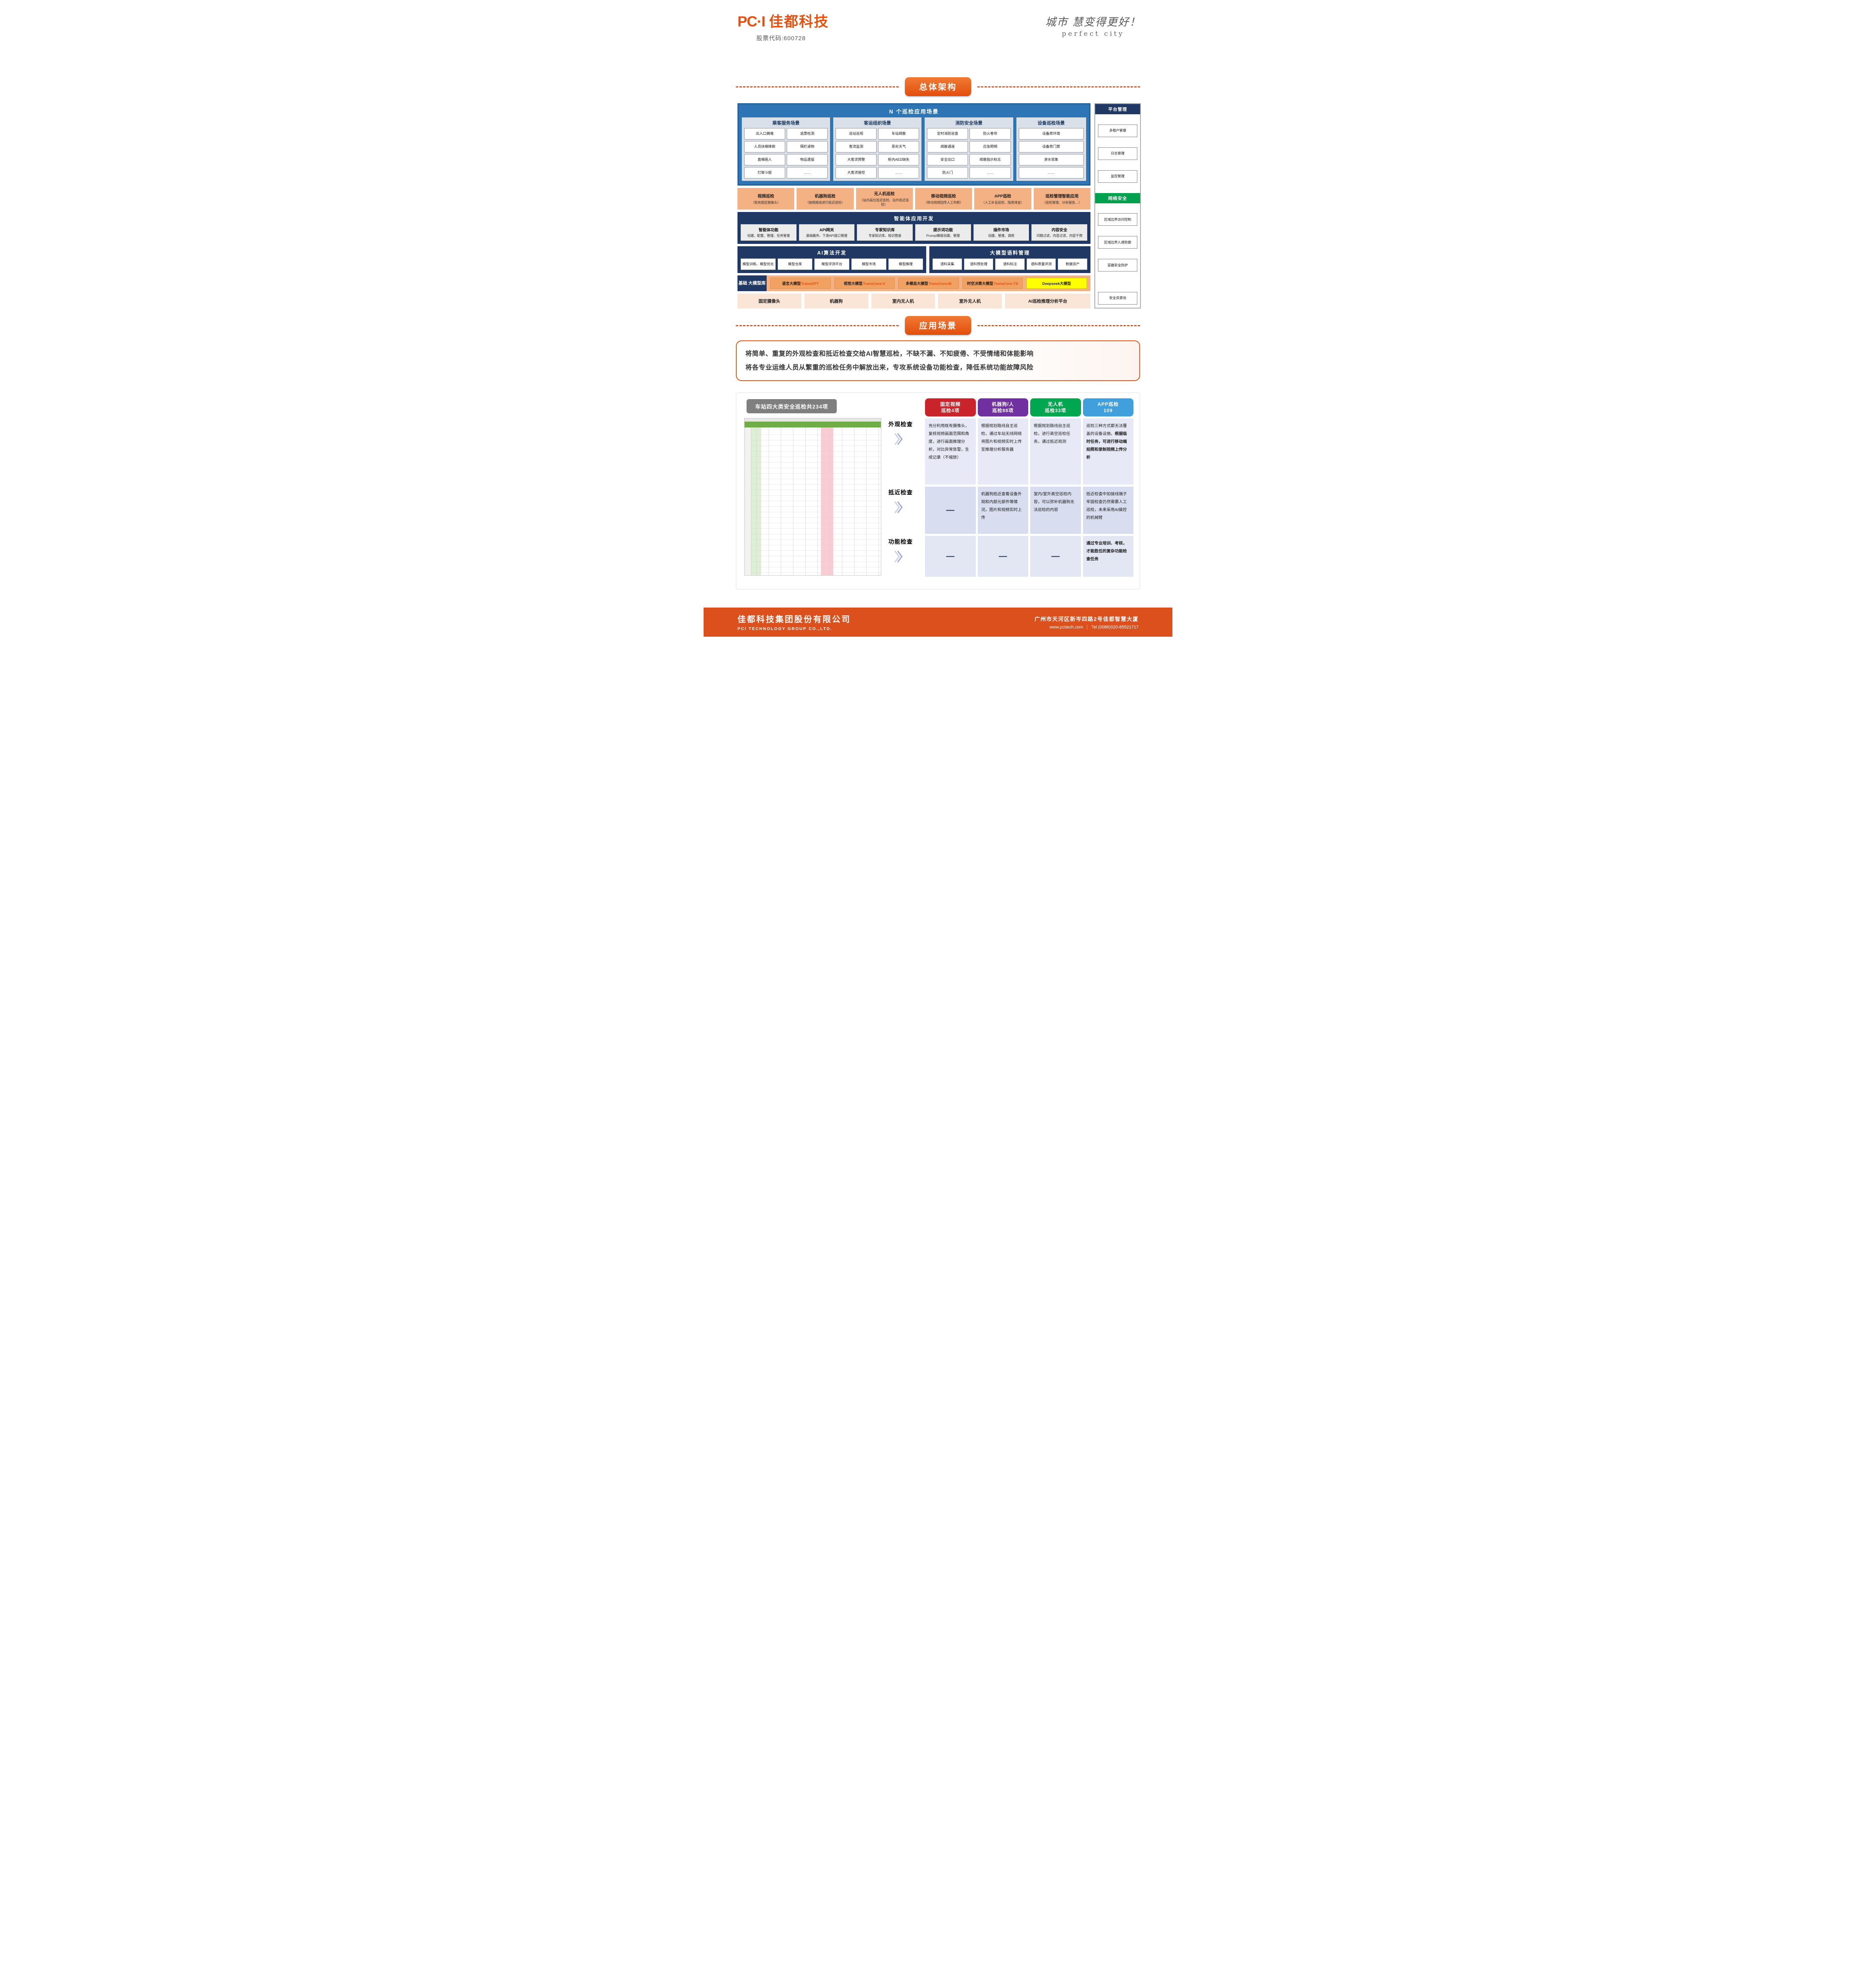 Image resolution: width=1876 pixels, height=1970 pixels. What do you see at coordinates (794, 619) in the screenshot?
I see `company-name-cn: 佳都科技集团股份有限公司` at bounding box center [794, 619].